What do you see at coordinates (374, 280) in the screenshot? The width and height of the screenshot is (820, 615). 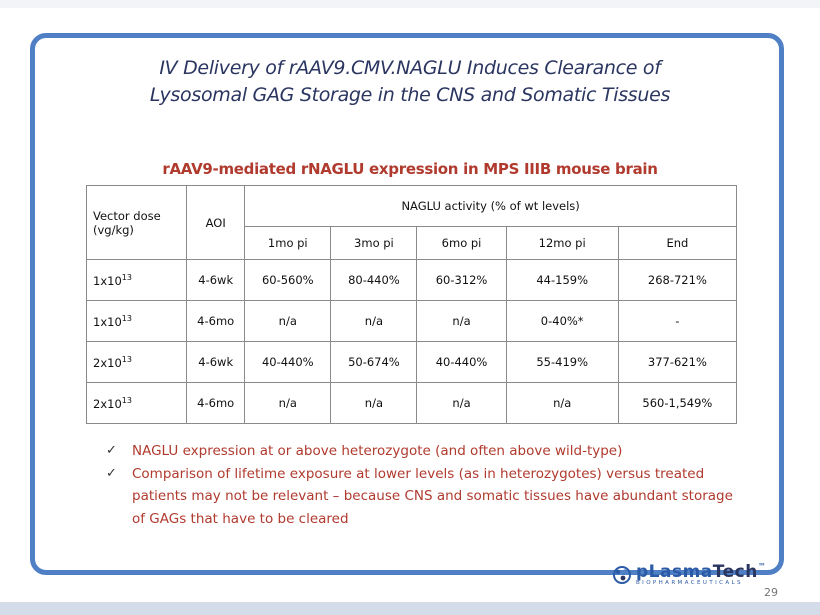 I see `value-cell: 80-440%` at bounding box center [374, 280].